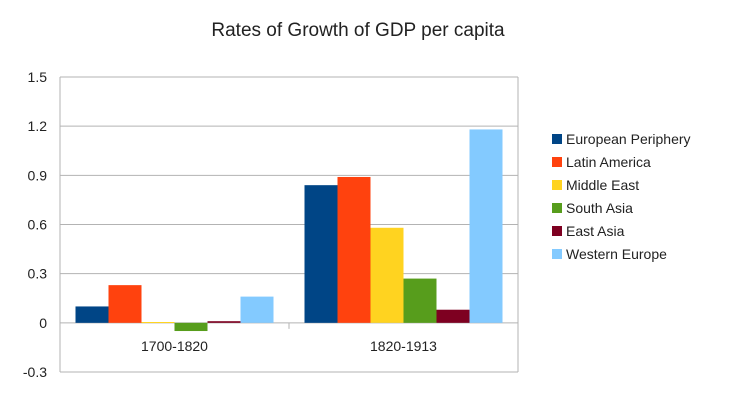 The image size is (730, 403). Describe the element at coordinates (174, 346) in the screenshot. I see `x-tick-label: 1700-1820` at that location.